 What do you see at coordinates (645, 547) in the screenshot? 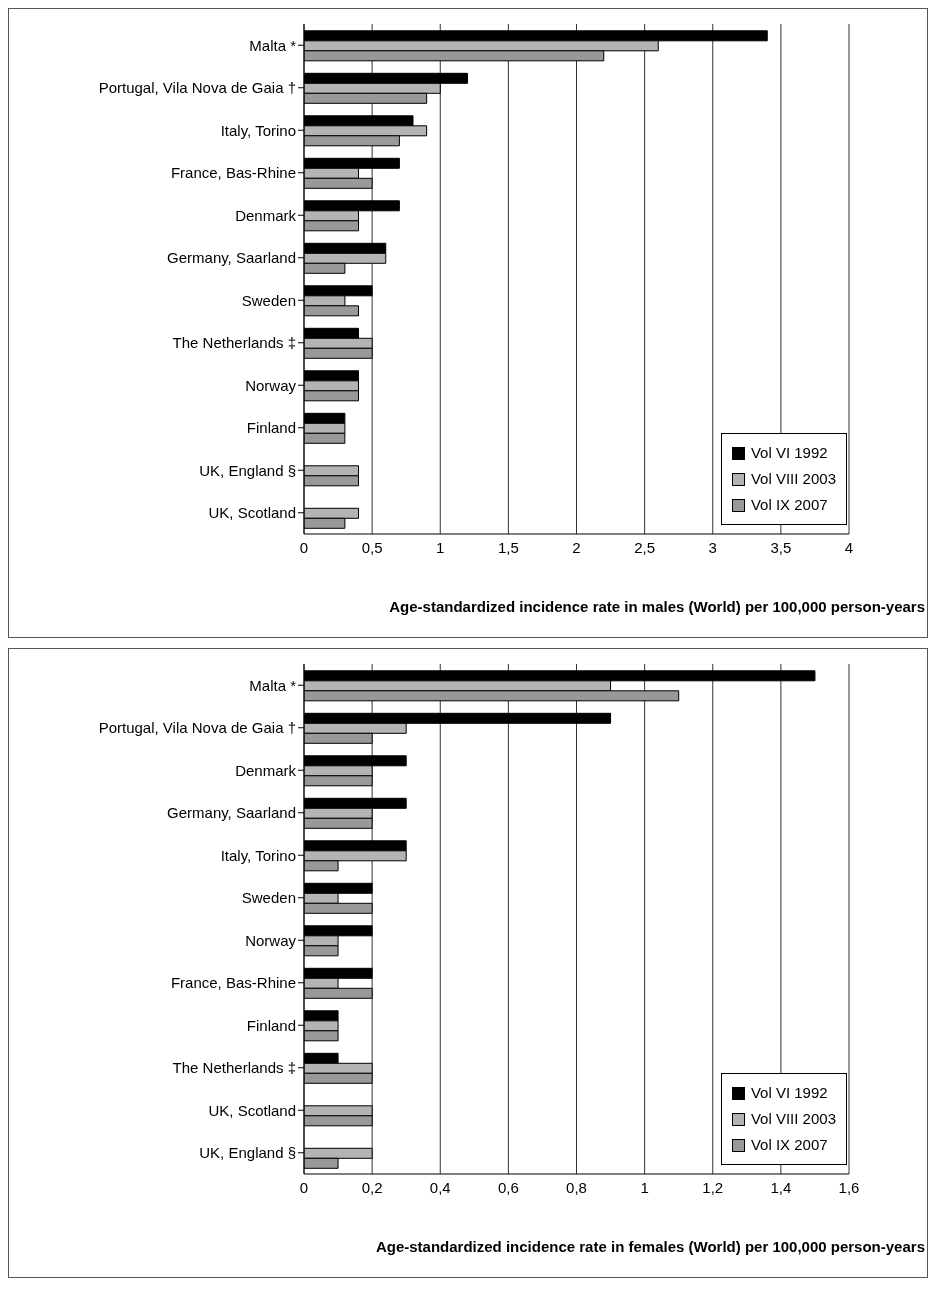
I see `x-tick-label: 2,5` at bounding box center [645, 547].